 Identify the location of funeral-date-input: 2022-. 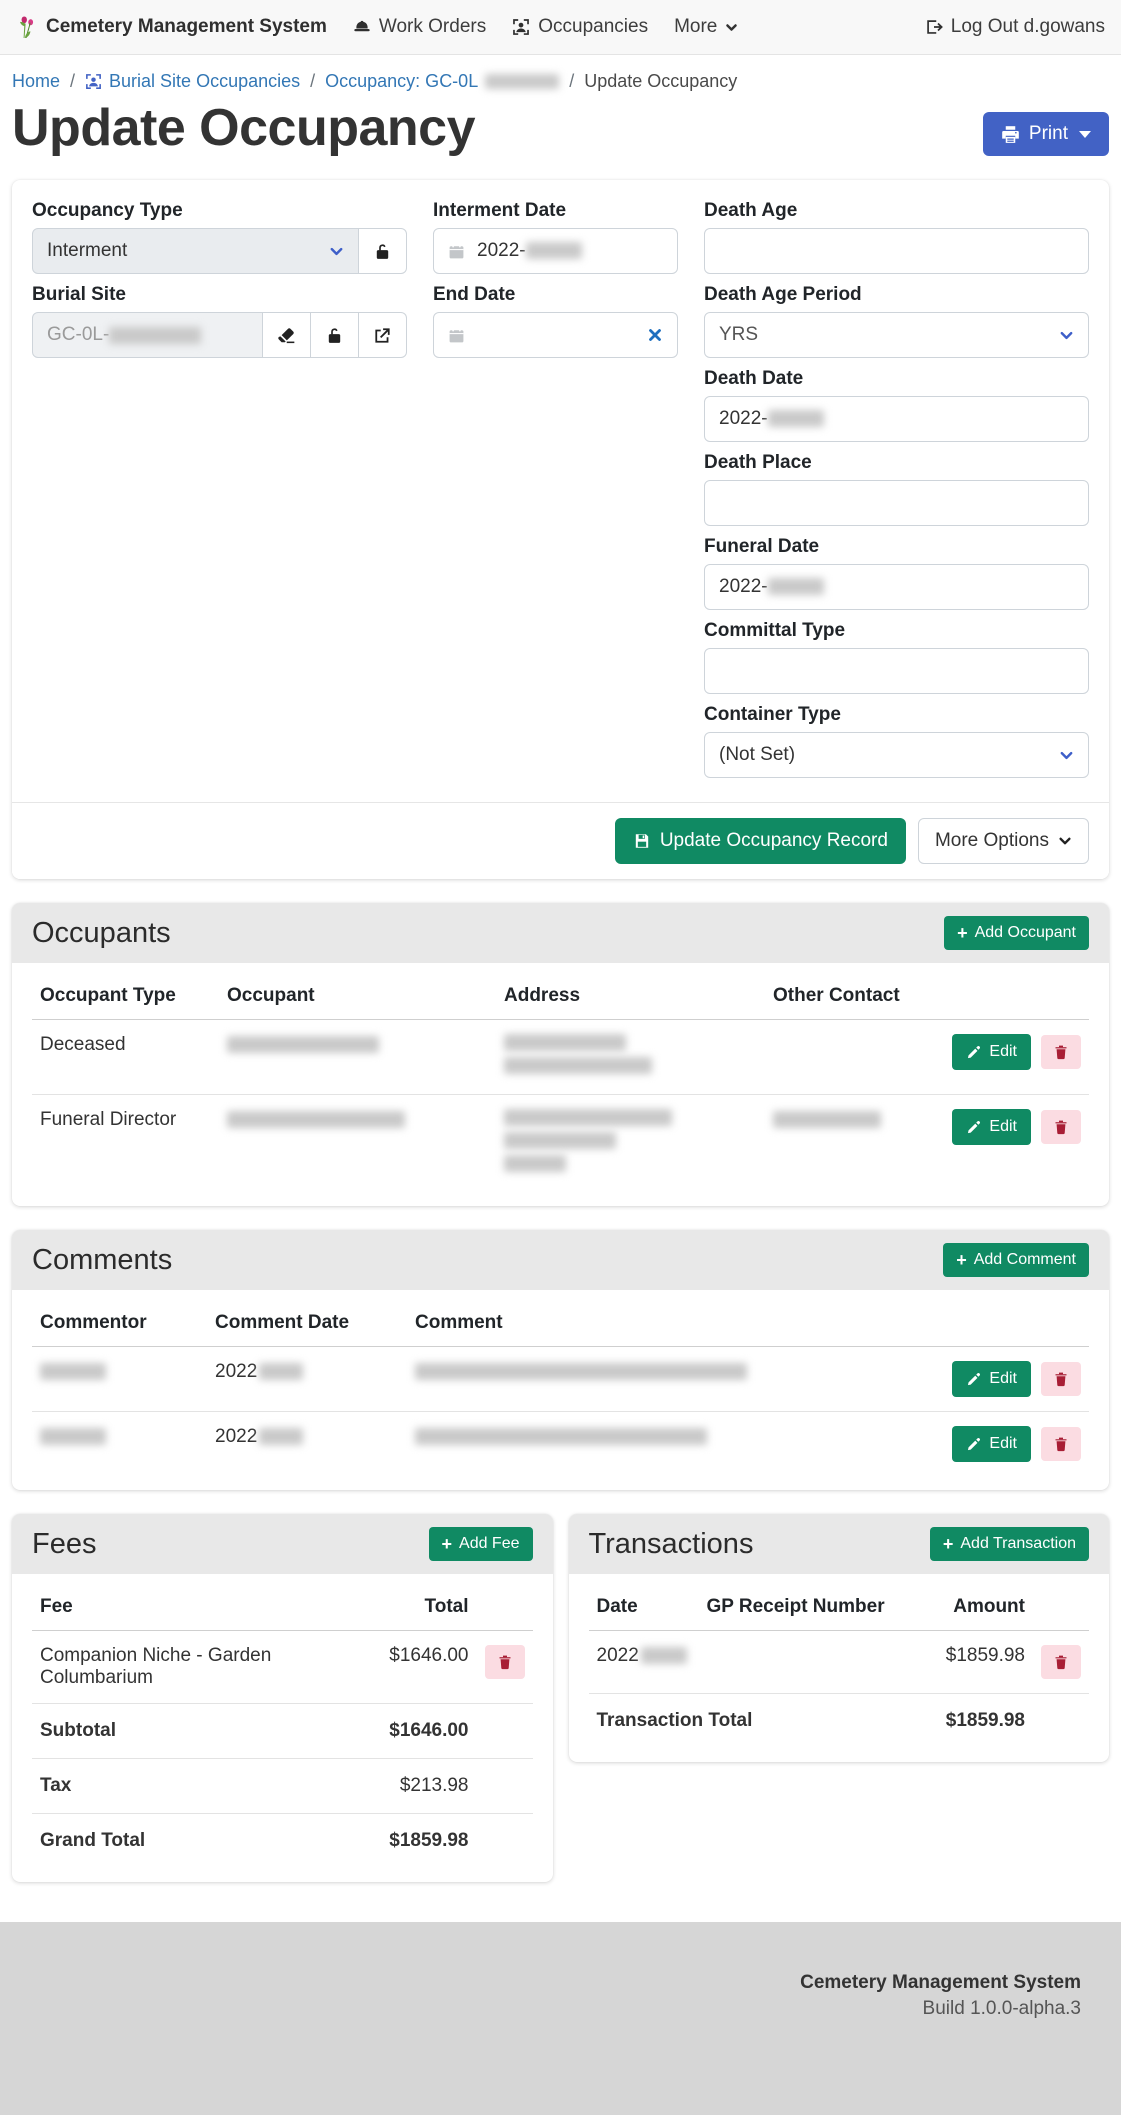
(896, 587).